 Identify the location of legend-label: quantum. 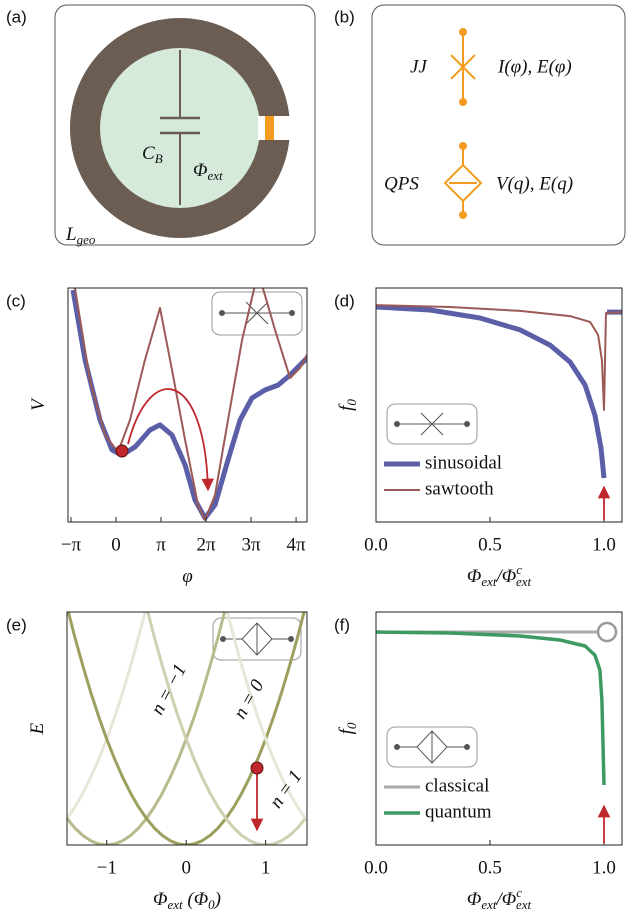
(458, 811).